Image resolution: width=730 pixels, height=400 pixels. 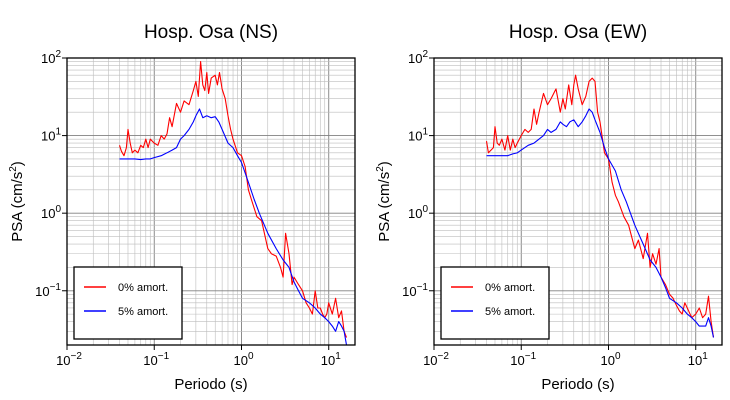 What do you see at coordinates (578, 32) in the screenshot?
I see `chart-title: Hosp. Osa (EW)` at bounding box center [578, 32].